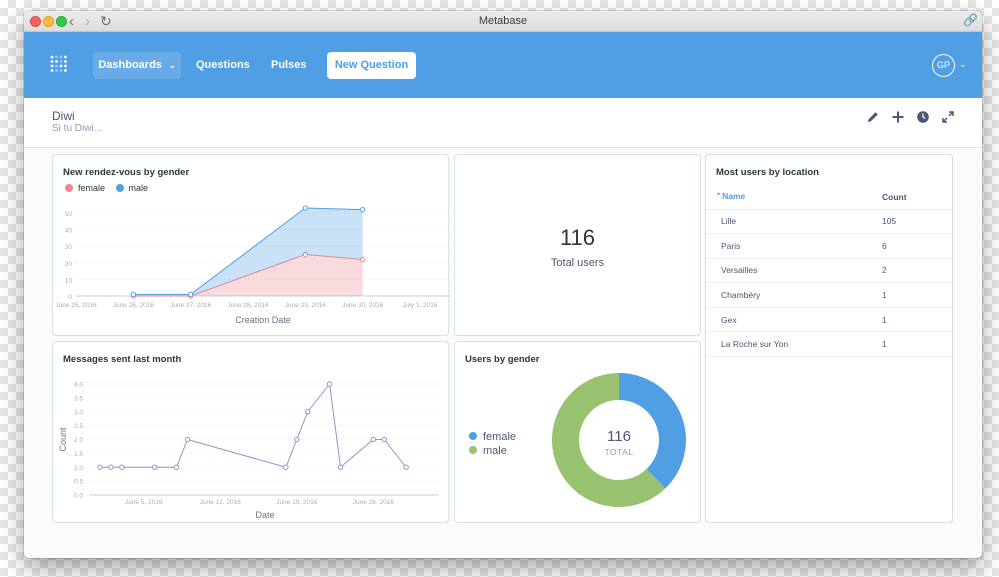  I want to click on total-users-card: 116 Total users, so click(577, 245).